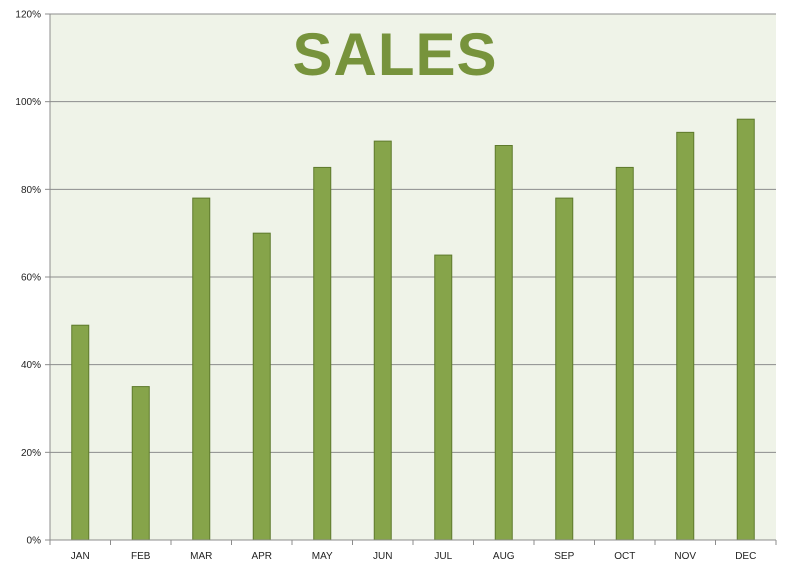 The width and height of the screenshot is (798, 581). I want to click on bar-apr, so click(261, 386).